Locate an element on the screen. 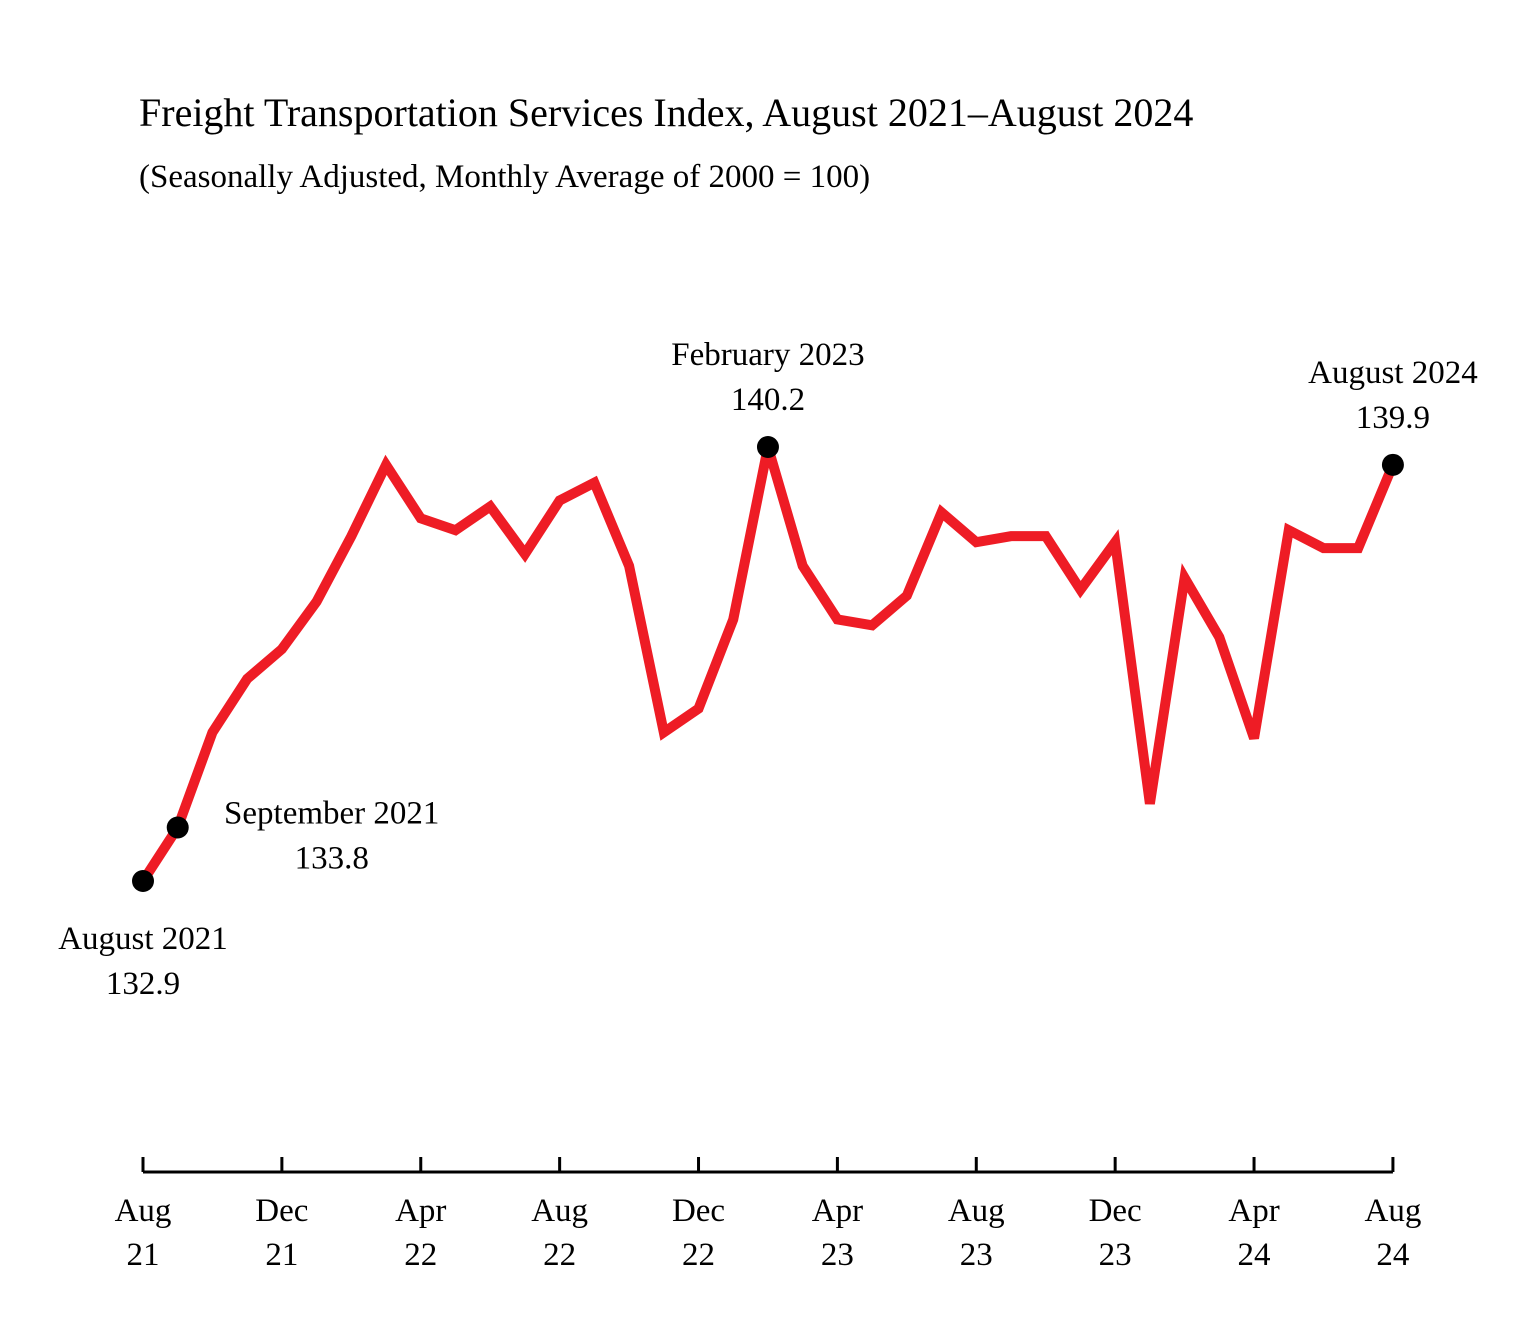 The width and height of the screenshot is (1533, 1334). annotation-label: September 2021 is located at coordinates (331, 813).